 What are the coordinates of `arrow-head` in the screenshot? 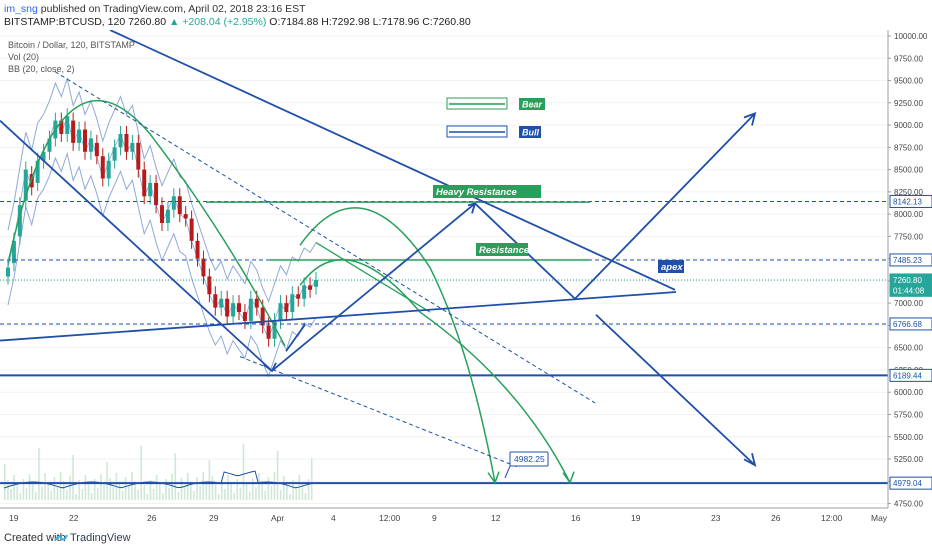 It's located at (493, 478).